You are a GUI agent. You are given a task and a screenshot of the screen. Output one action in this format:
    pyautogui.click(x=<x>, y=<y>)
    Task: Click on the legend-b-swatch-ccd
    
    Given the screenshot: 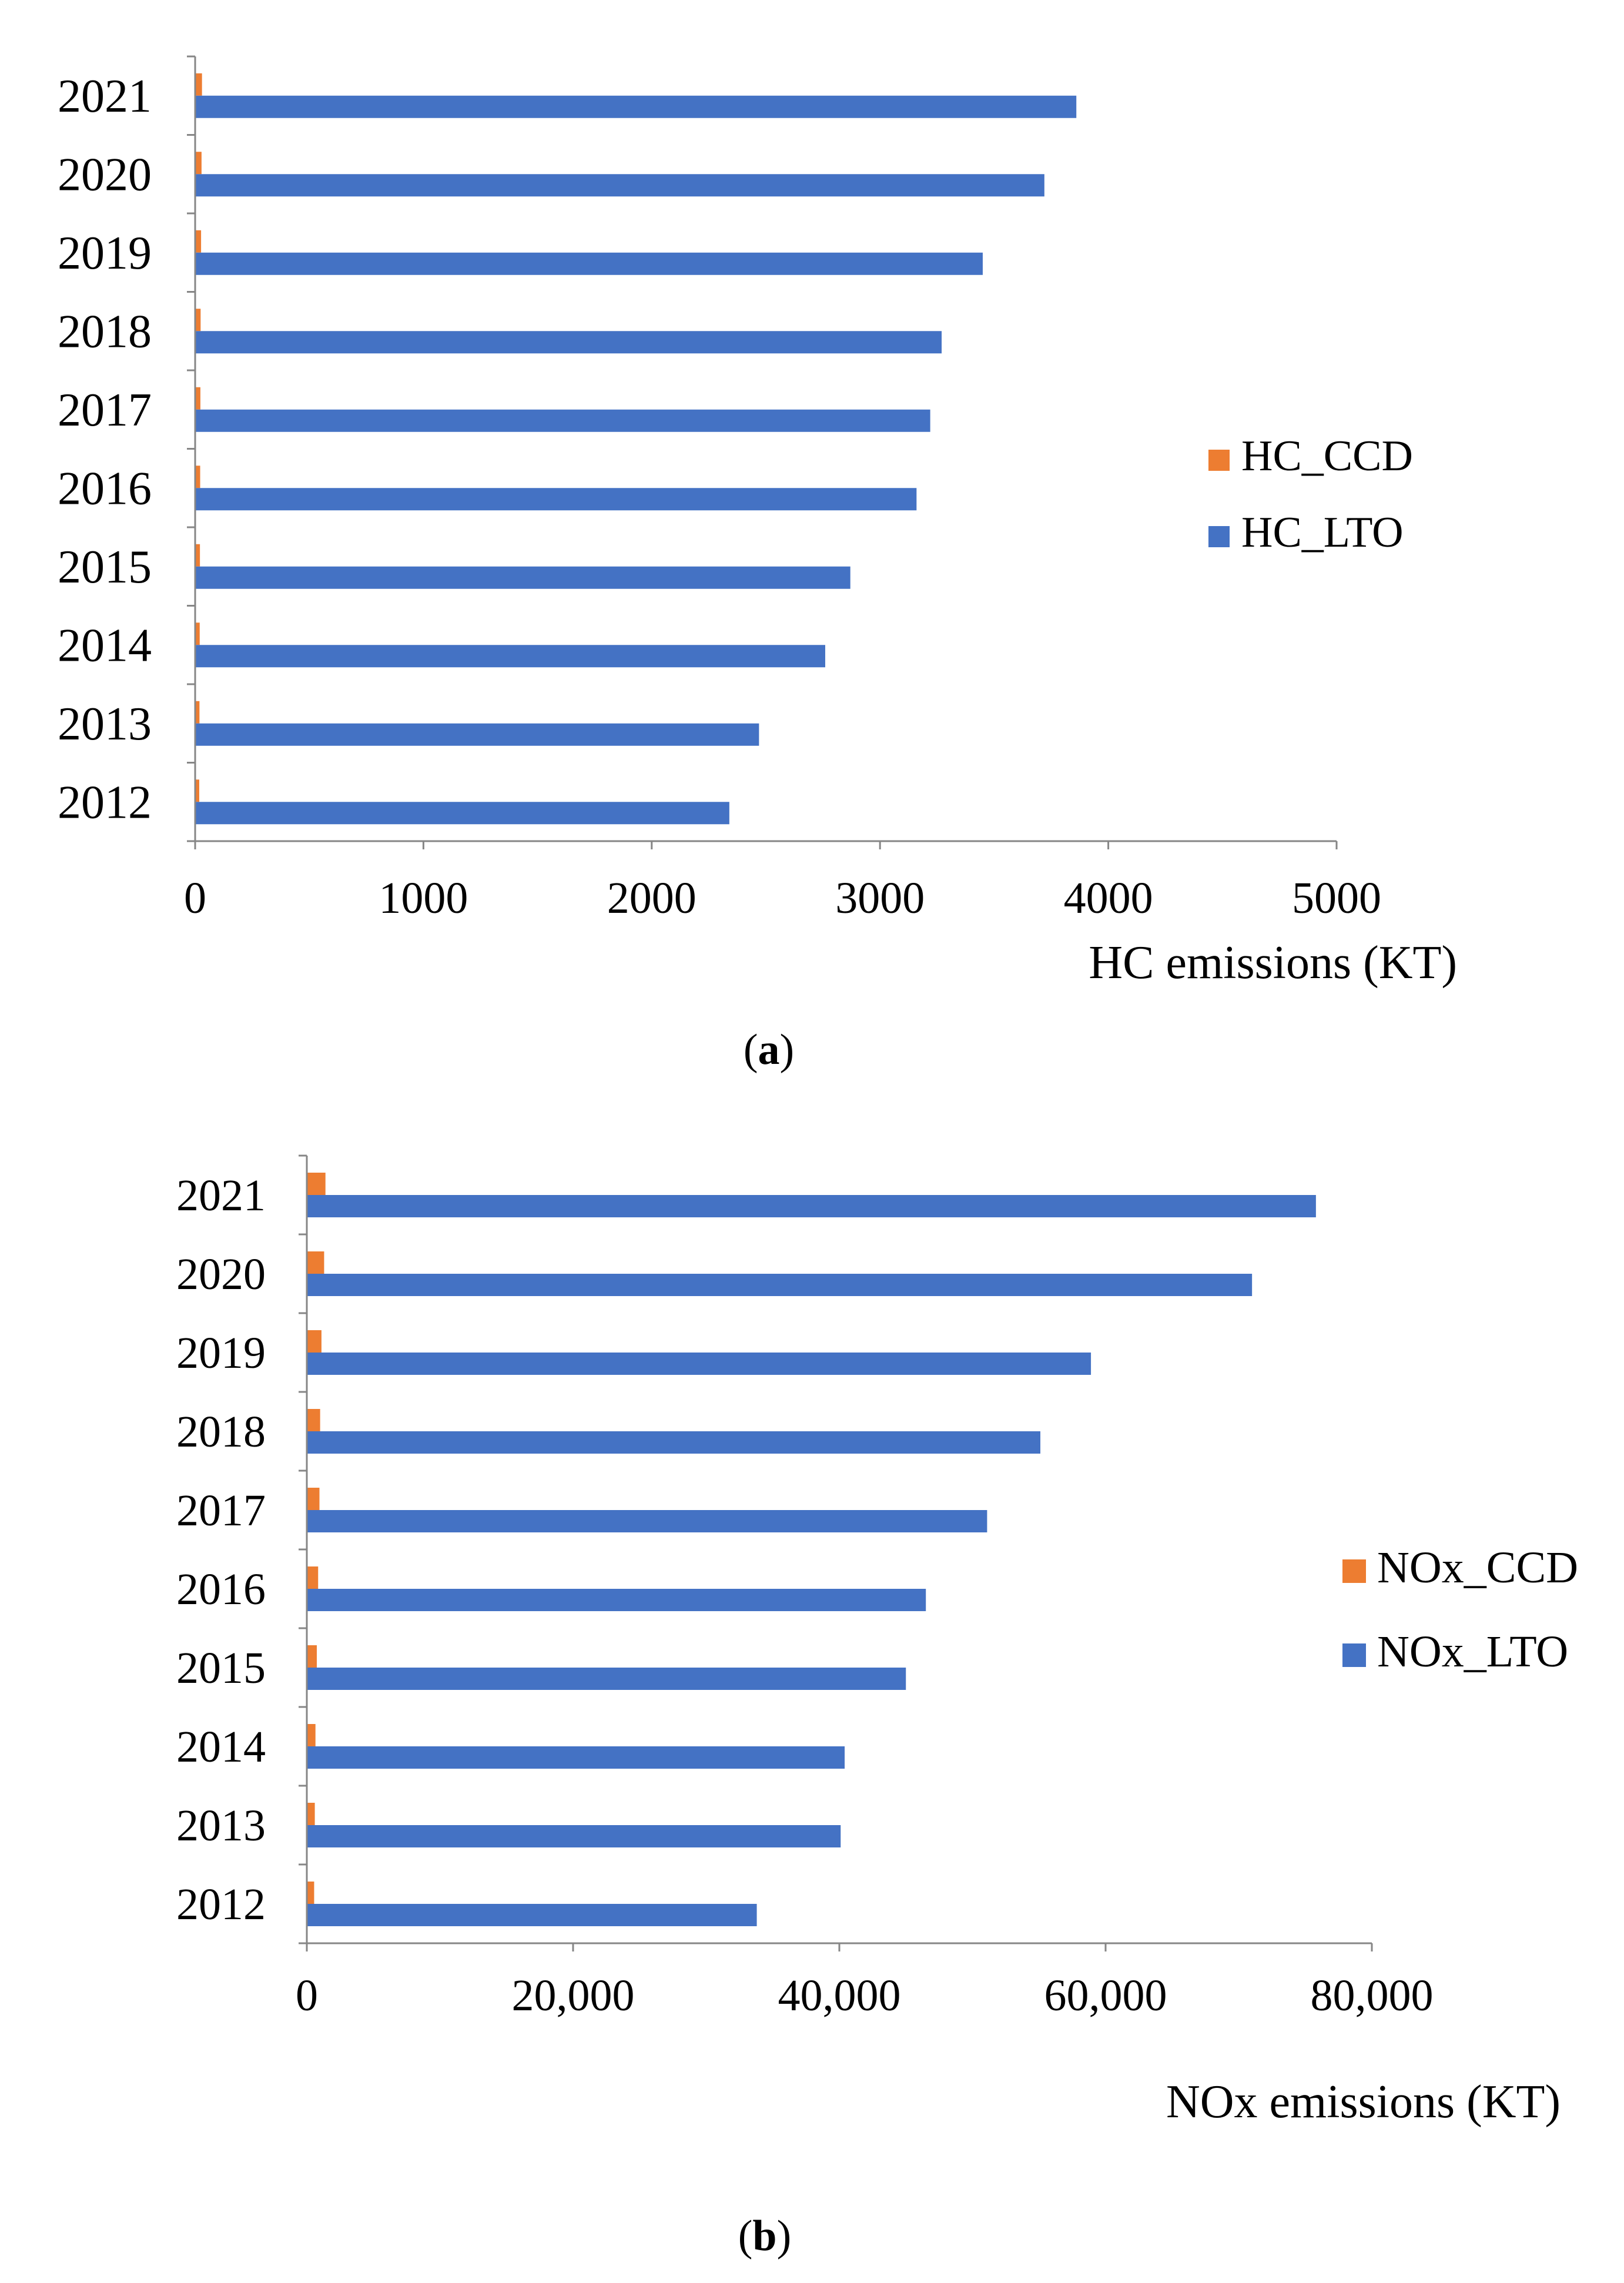 What is the action you would take?
    pyautogui.click(x=1354, y=1571)
    